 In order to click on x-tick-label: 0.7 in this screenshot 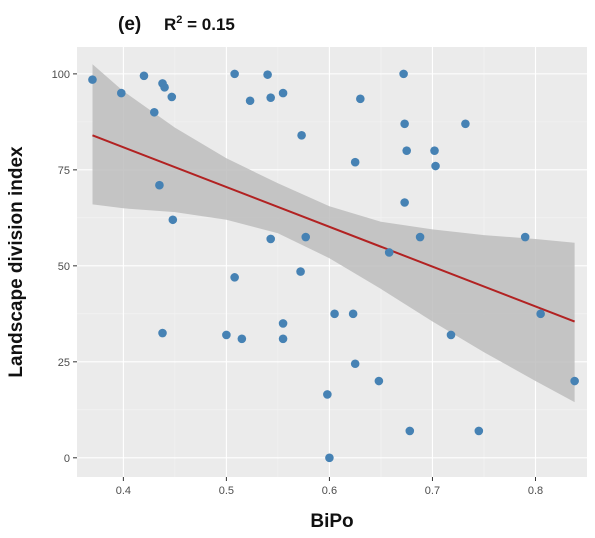, I will do `click(432, 491)`.